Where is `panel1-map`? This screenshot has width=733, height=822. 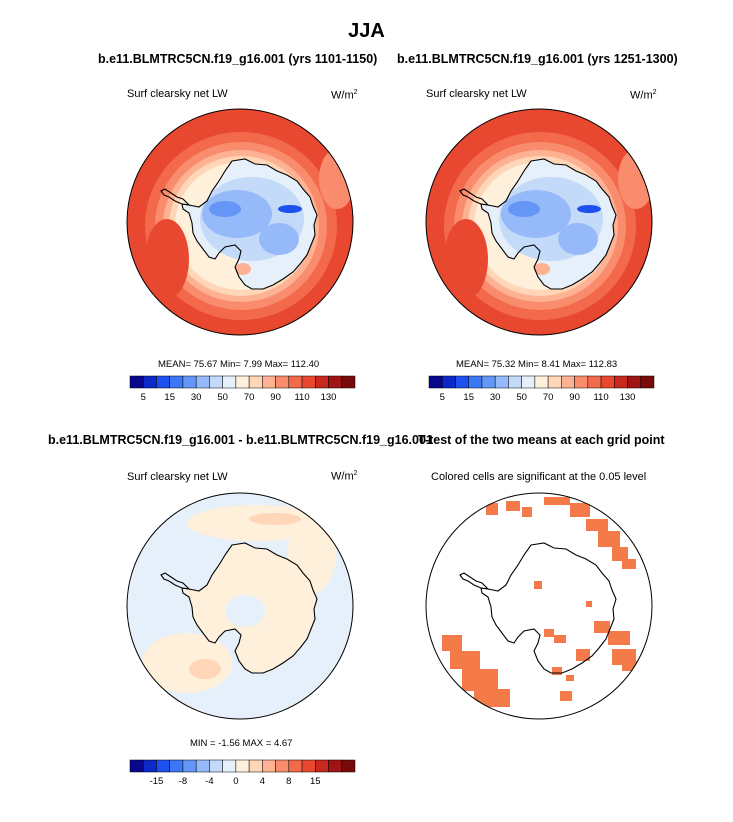 panel1-map is located at coordinates (240, 222).